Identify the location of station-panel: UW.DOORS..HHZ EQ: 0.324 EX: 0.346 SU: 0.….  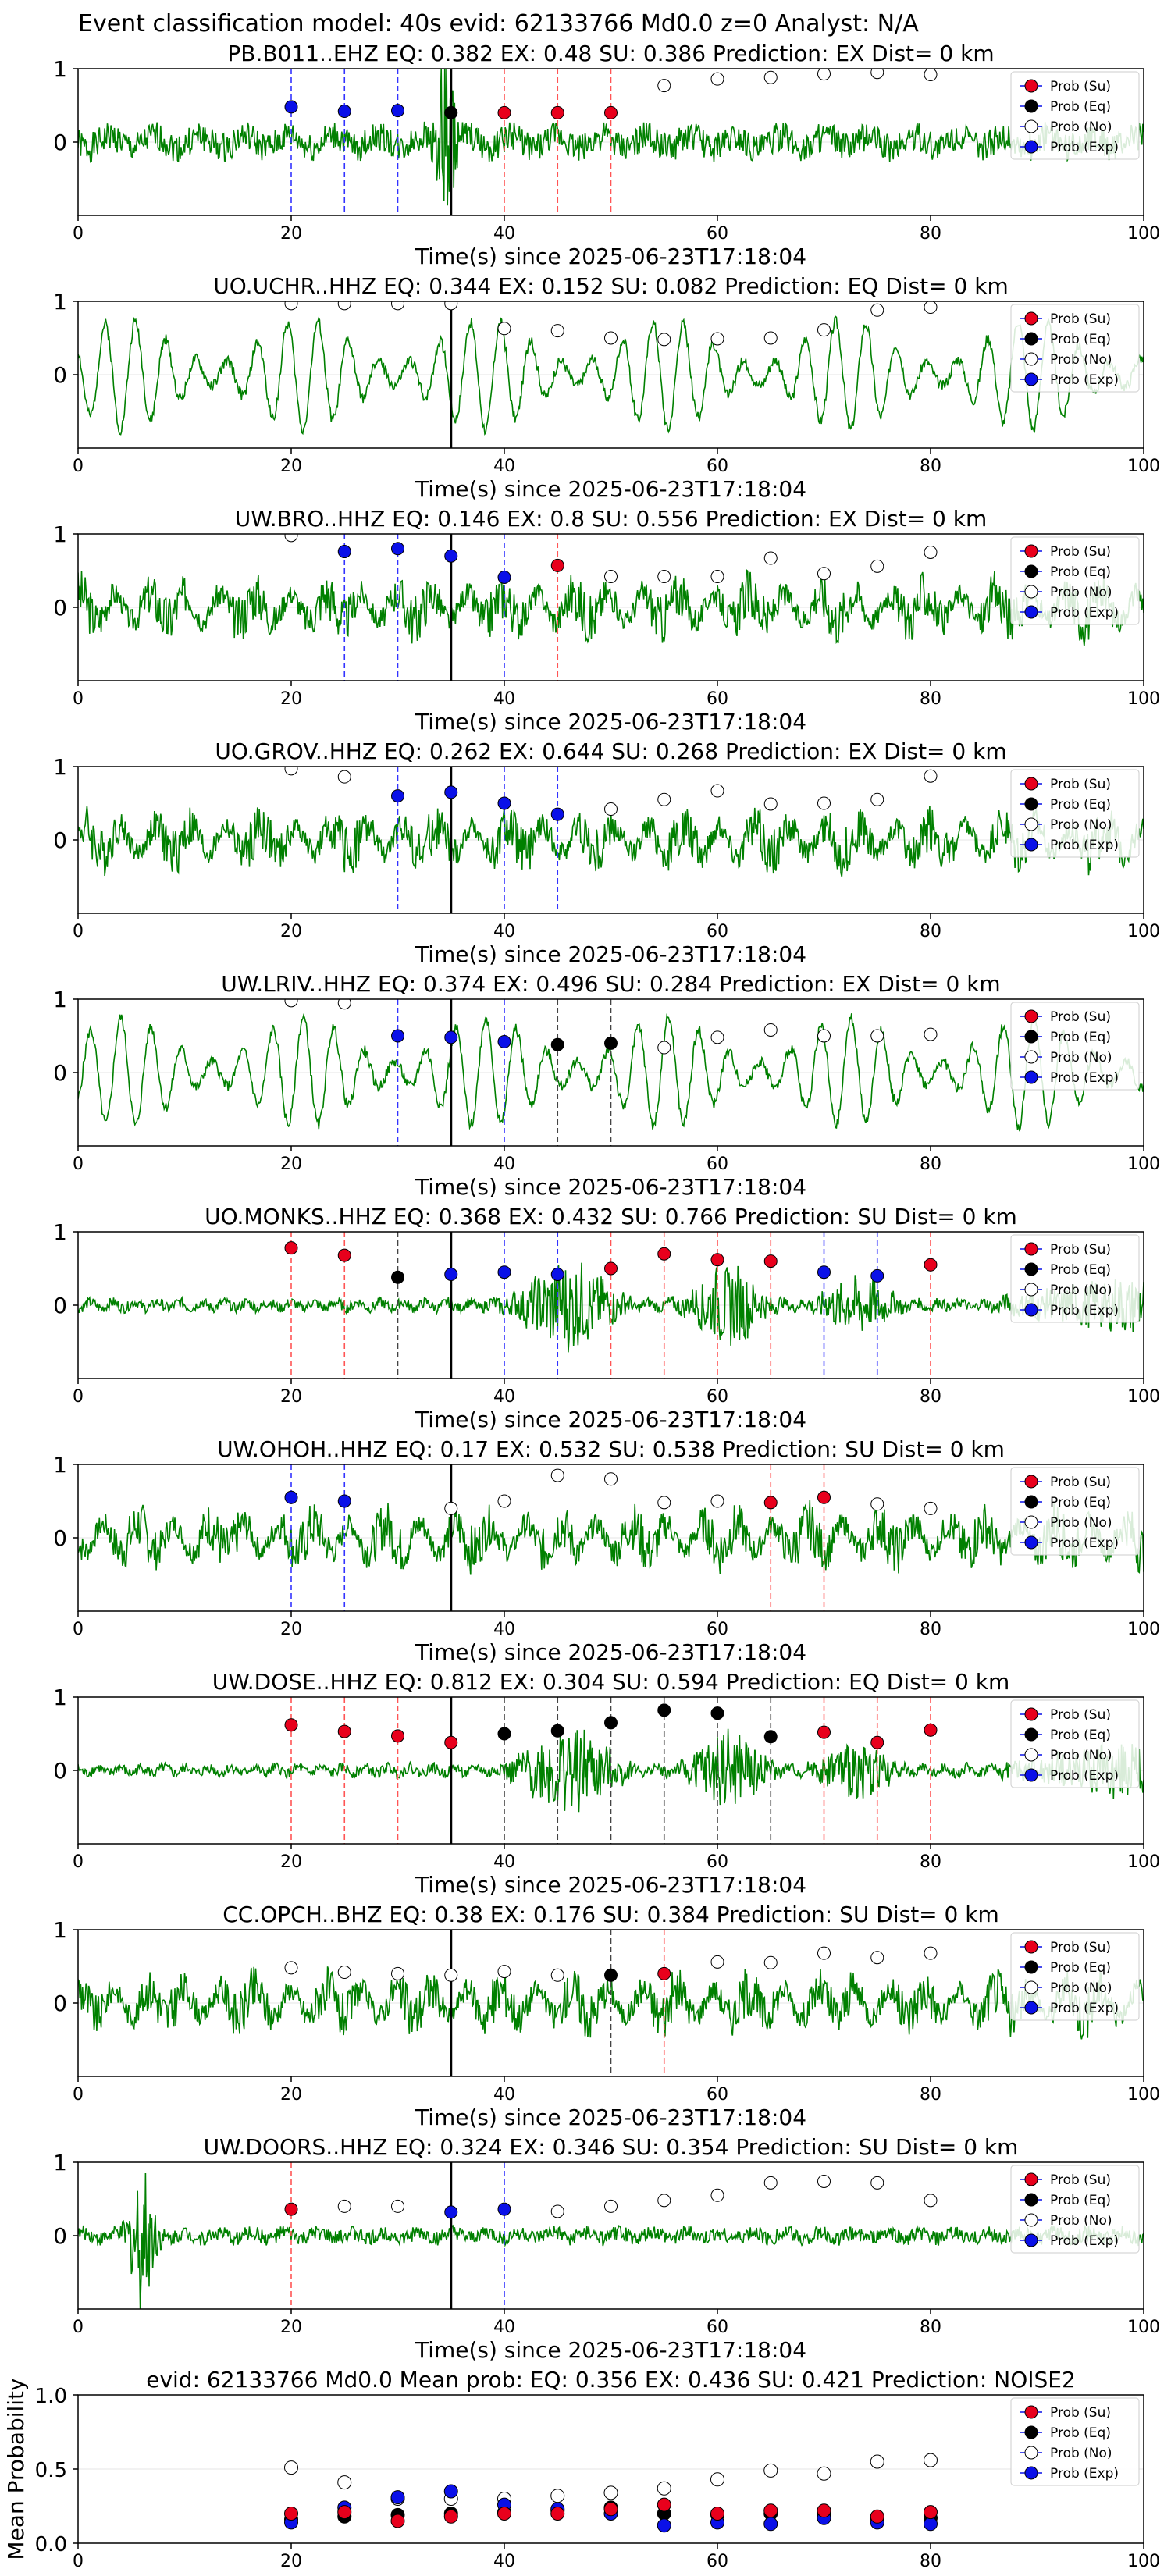
(606, 2248).